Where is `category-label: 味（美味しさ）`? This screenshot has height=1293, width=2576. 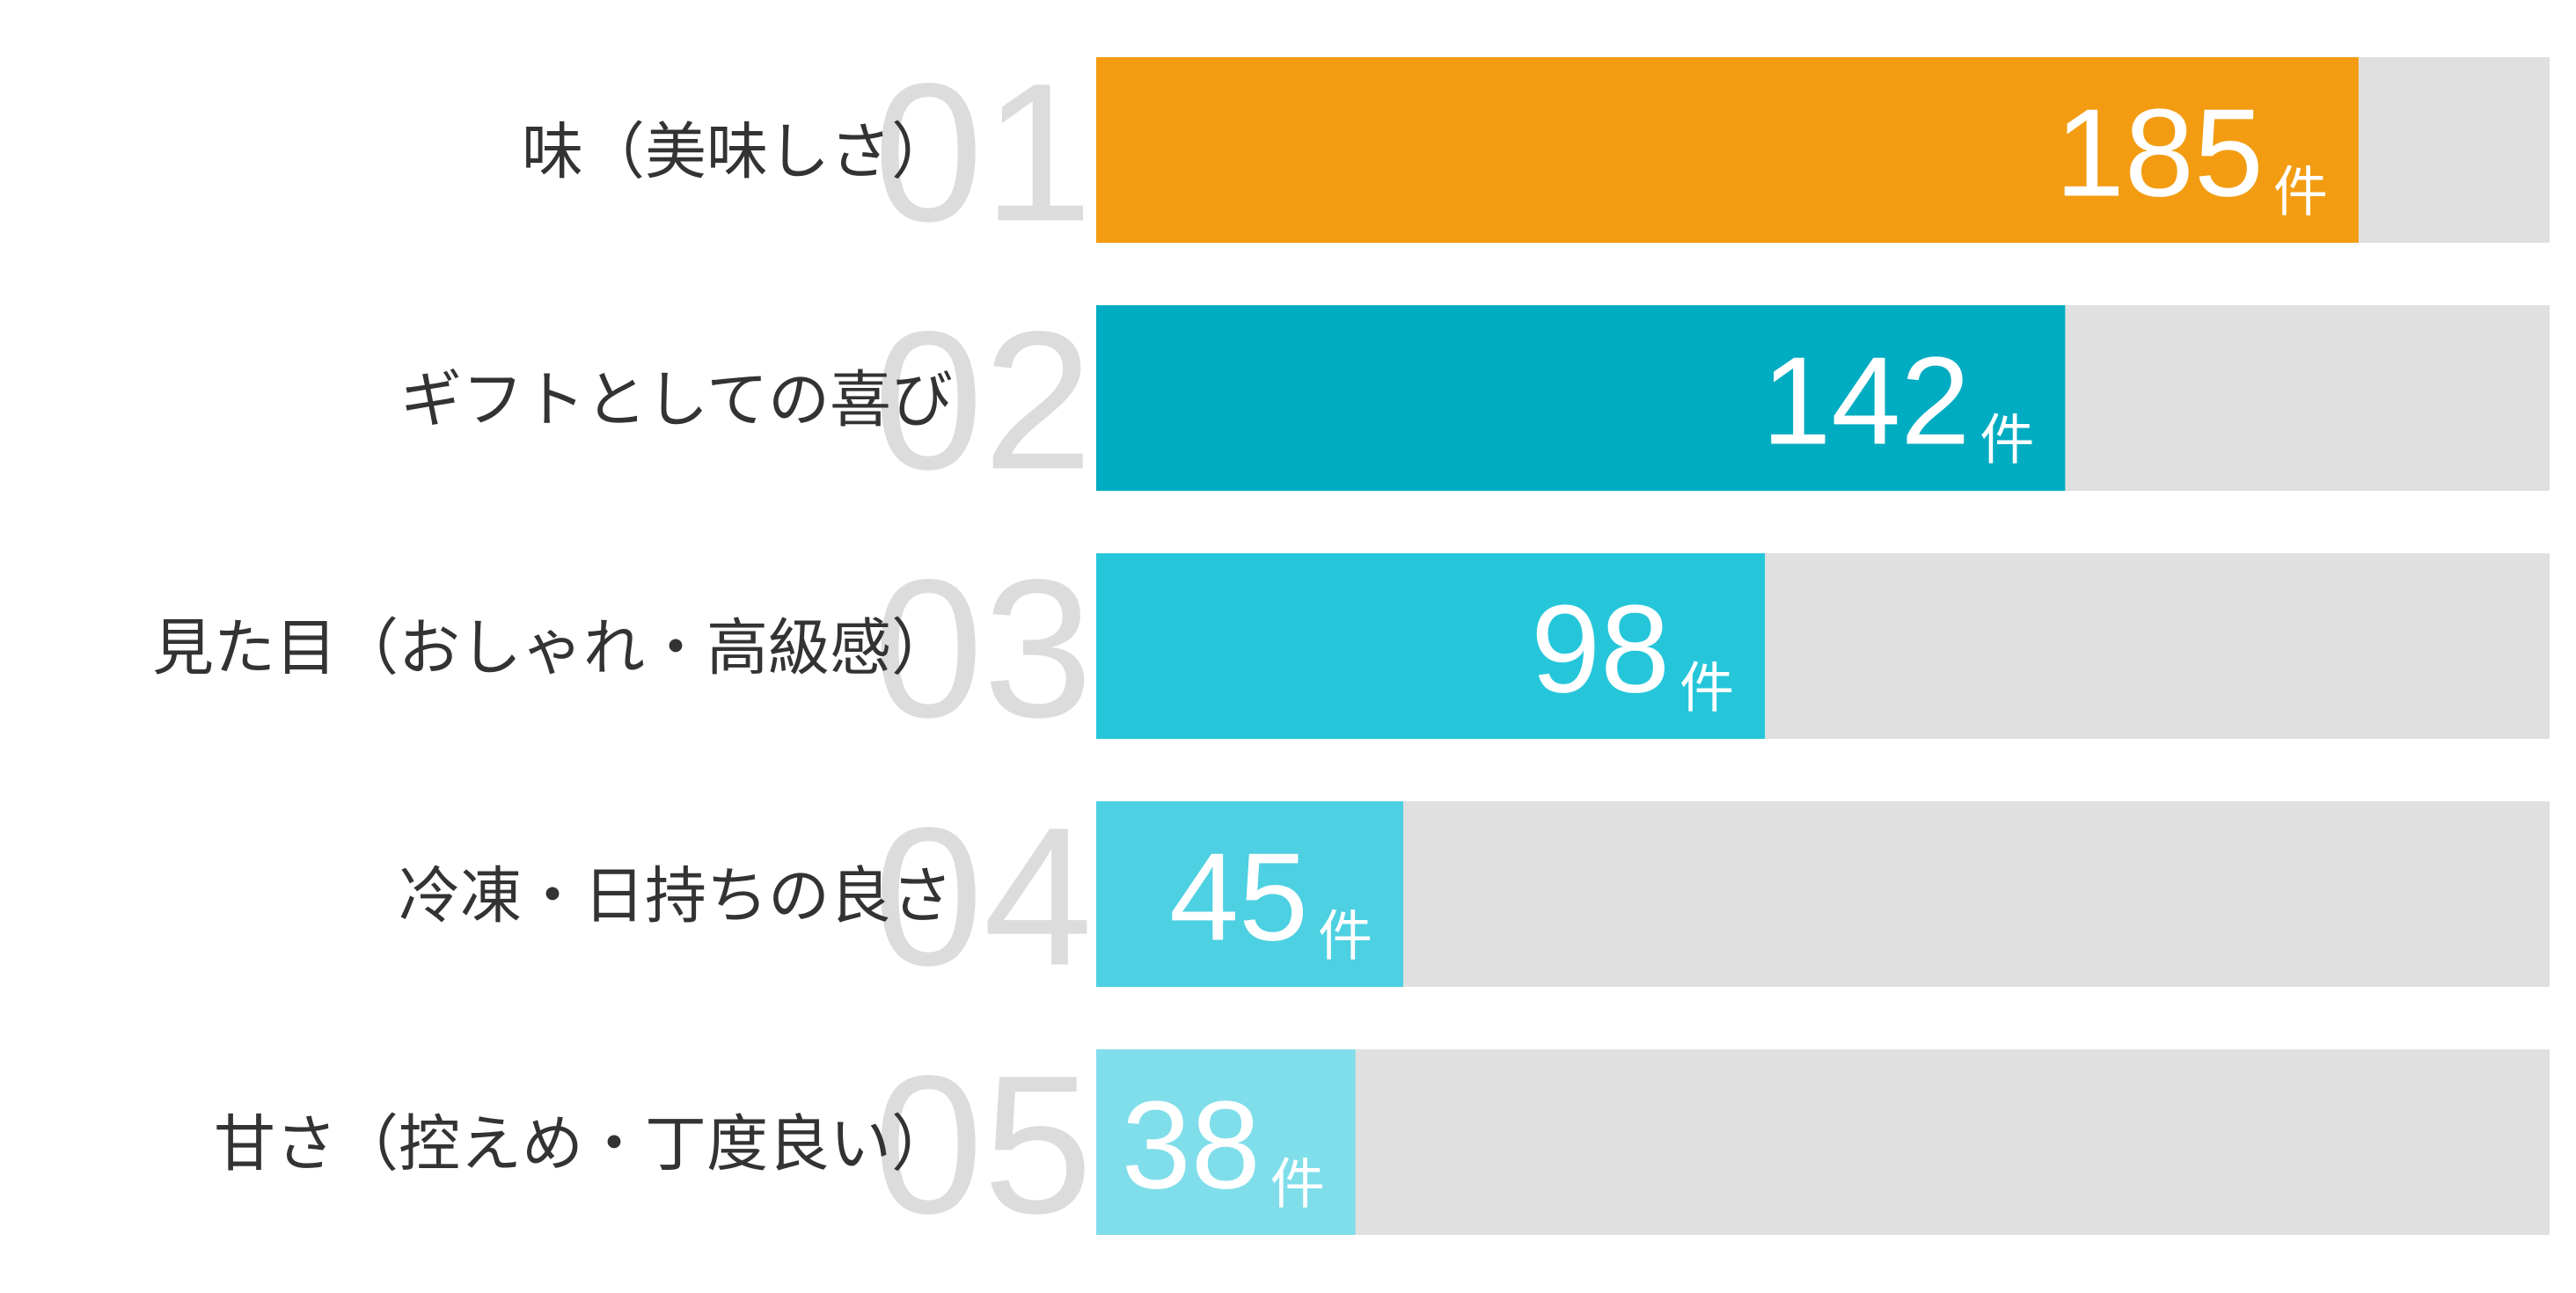 category-label: 味（美味しさ） is located at coordinates (737, 152).